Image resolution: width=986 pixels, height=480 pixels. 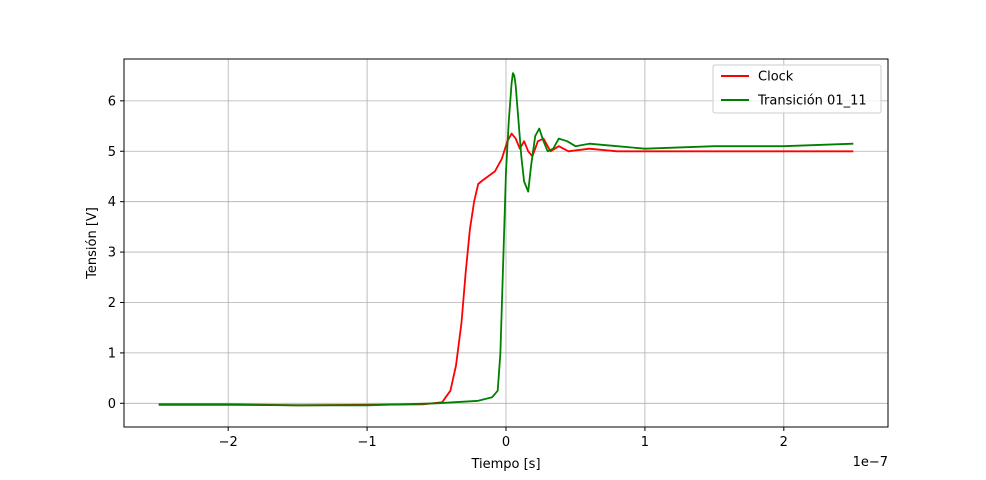 I want to click on y-tick-label: 6, so click(x=112, y=101).